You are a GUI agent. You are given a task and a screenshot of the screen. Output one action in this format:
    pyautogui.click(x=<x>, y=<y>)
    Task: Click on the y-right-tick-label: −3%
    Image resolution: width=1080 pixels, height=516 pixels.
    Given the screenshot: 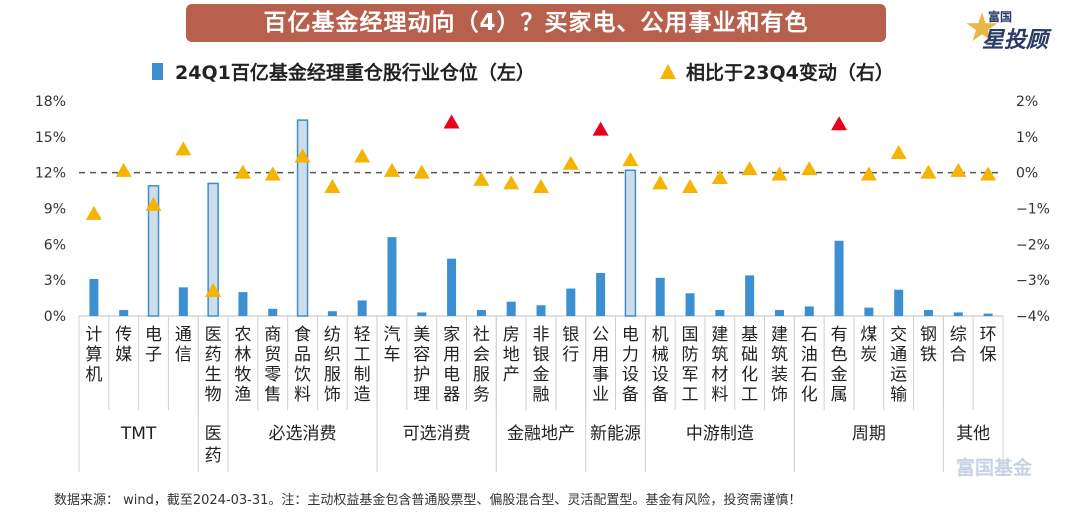 What is the action you would take?
    pyautogui.click(x=1033, y=281)
    